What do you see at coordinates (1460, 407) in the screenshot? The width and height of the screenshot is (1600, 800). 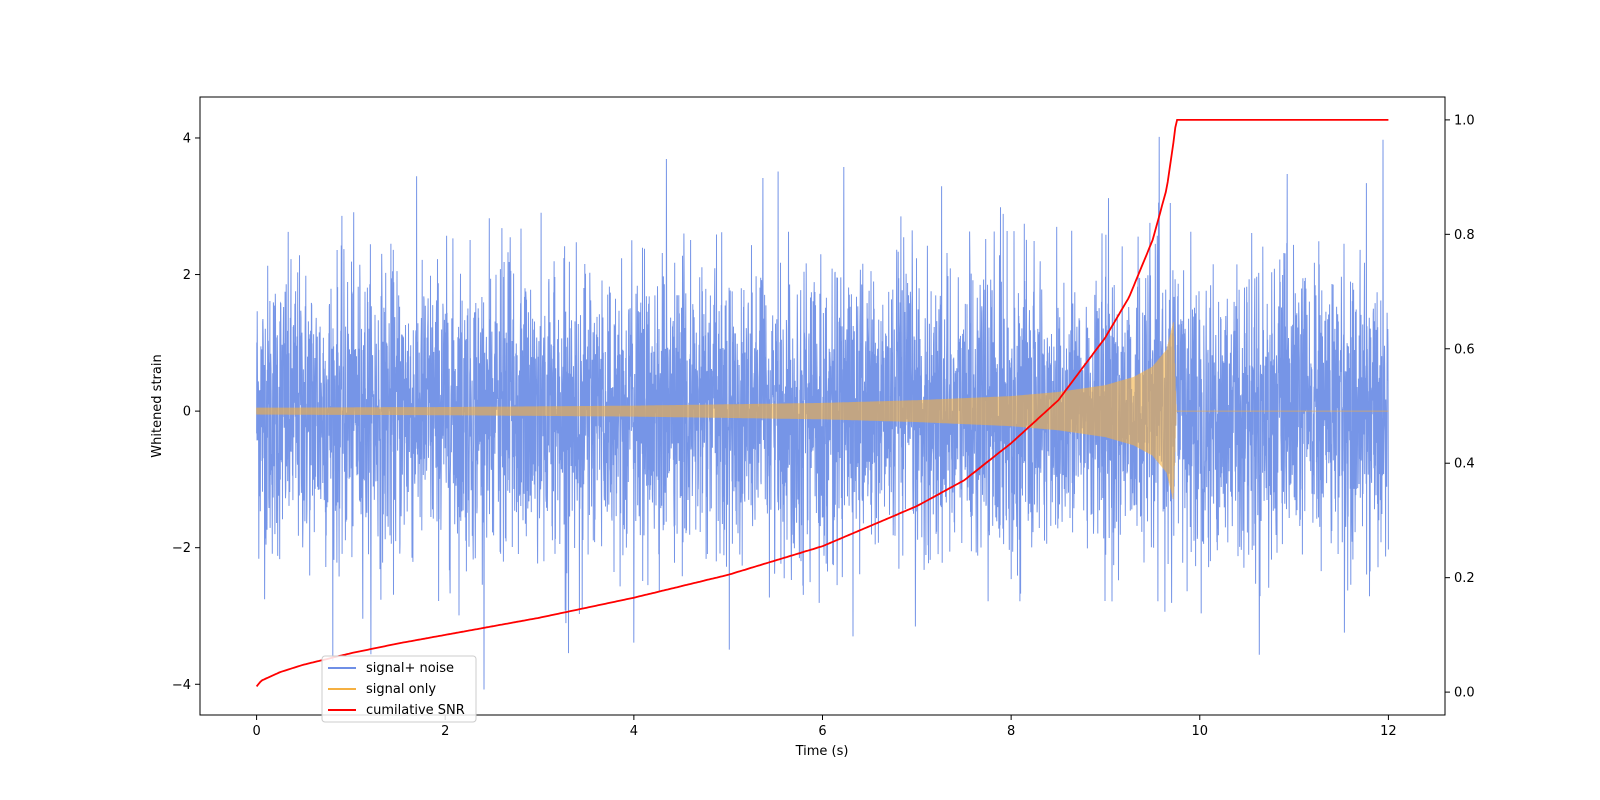 I see `y-axis-right: 0.0 0.2 0.4 0.6 0.8 1.0` at bounding box center [1460, 407].